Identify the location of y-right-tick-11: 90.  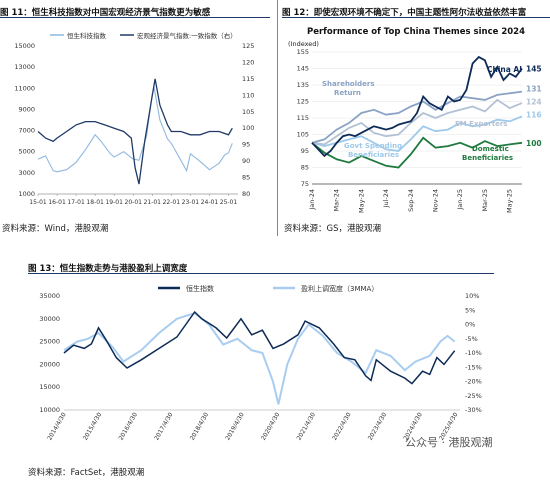
(246, 161).